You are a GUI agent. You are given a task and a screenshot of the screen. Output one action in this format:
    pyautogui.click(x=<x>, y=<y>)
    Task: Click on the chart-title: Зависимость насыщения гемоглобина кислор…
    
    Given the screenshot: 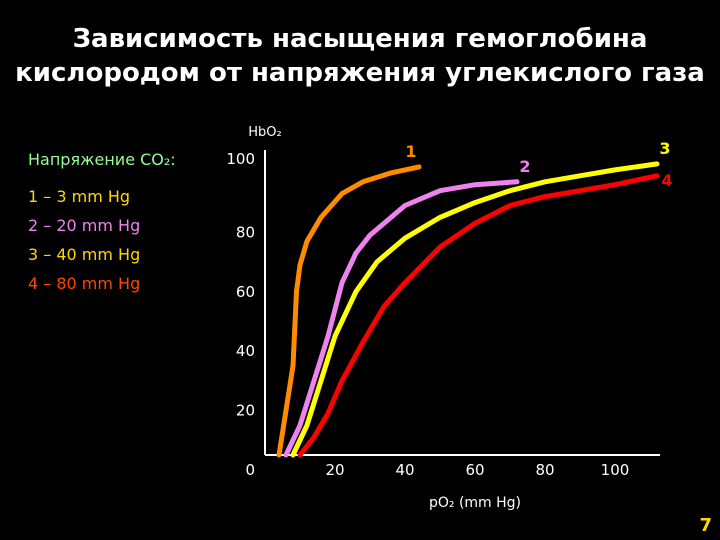 What is the action you would take?
    pyautogui.click(x=360, y=56)
    